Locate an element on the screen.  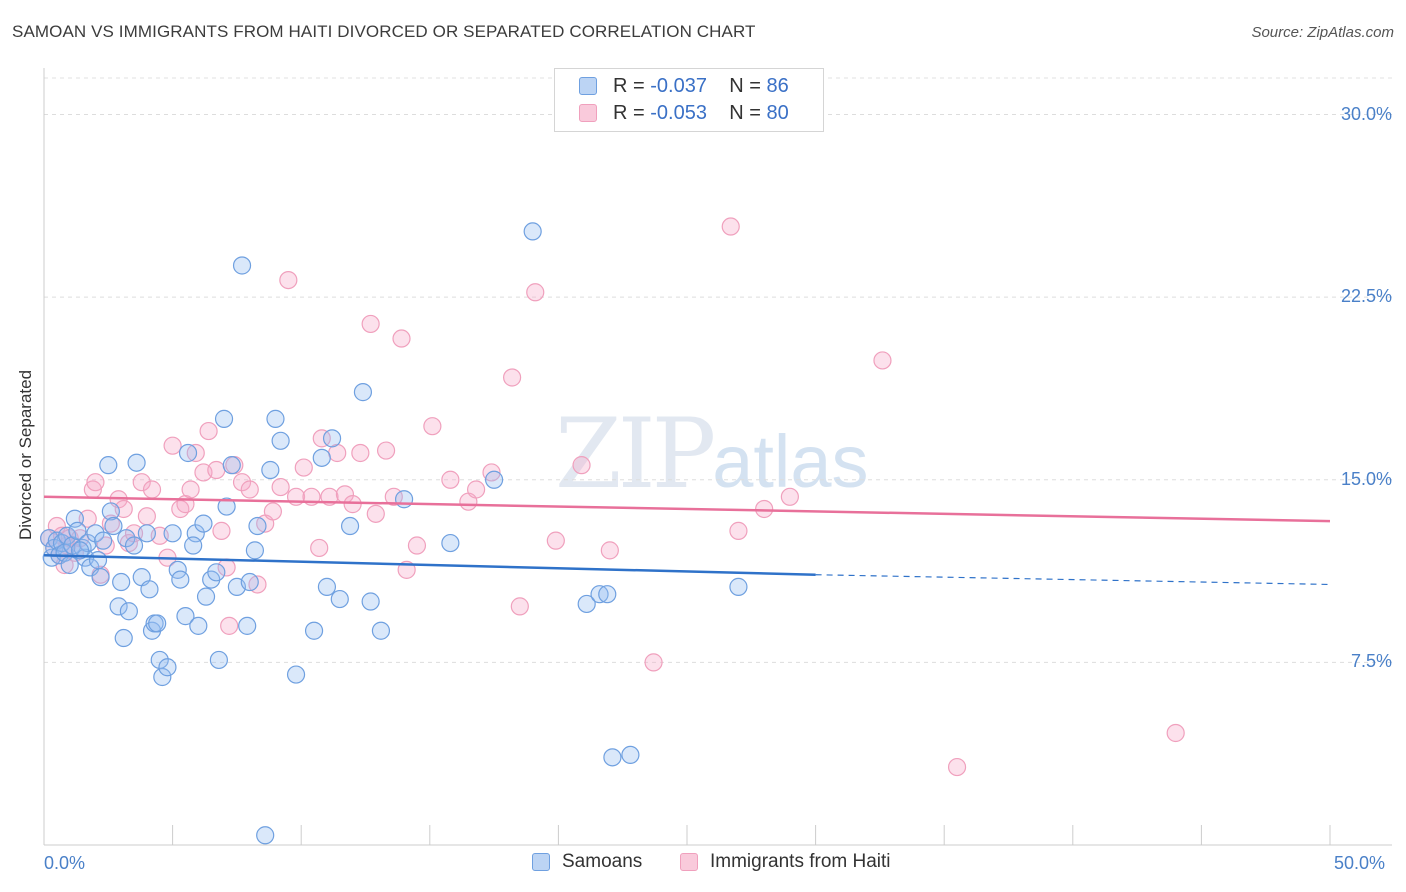
watermark-zip: ZIP is located at coordinates (635, 454).